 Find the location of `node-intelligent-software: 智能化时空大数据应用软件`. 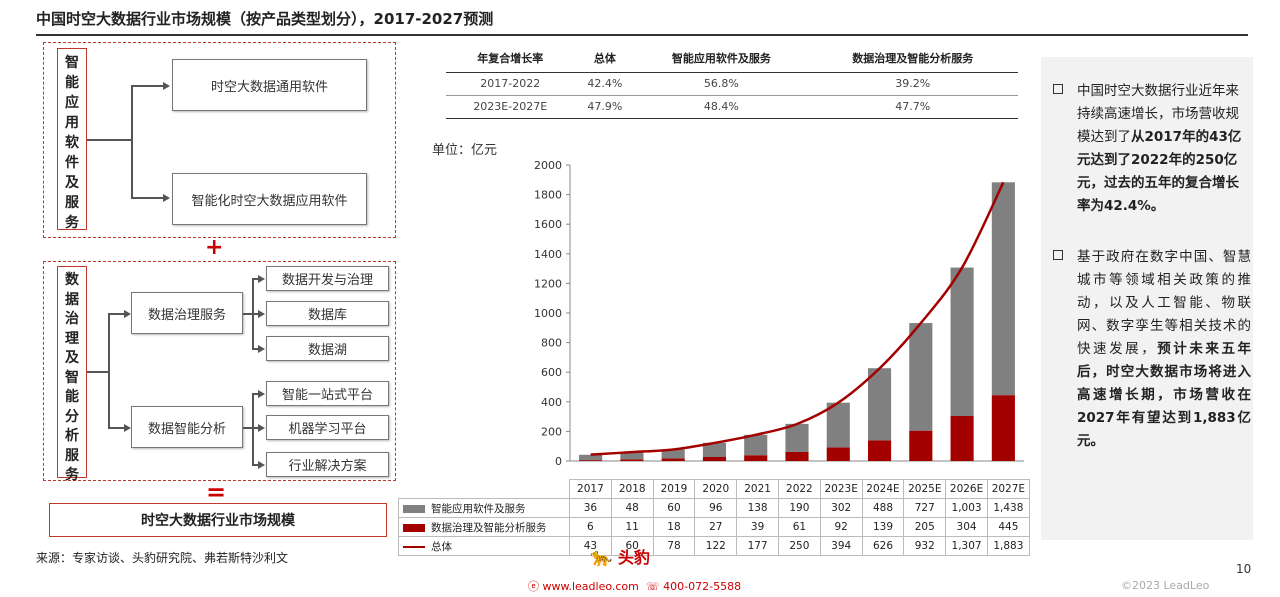

node-intelligent-software: 智能化时空大数据应用软件 is located at coordinates (269, 199).